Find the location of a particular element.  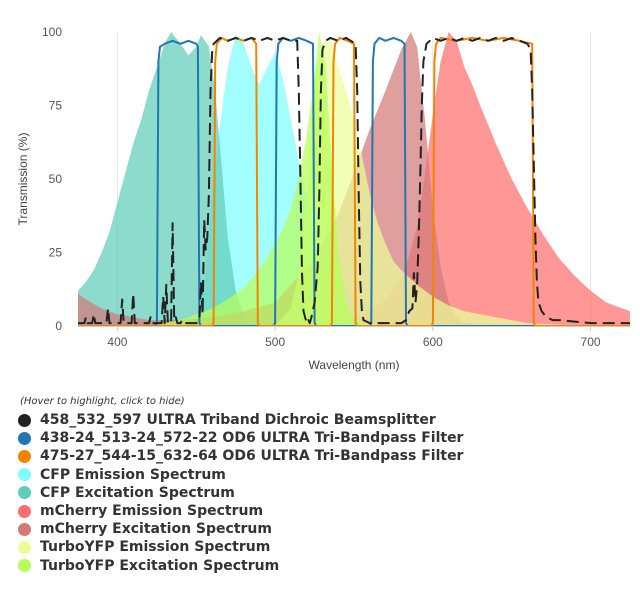

x-axis-title: Wavelength (nm) is located at coordinates (354, 365).